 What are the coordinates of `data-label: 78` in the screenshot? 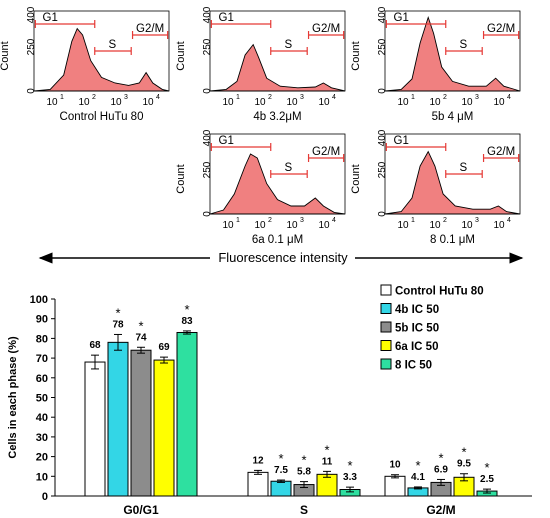 It's located at (118, 324).